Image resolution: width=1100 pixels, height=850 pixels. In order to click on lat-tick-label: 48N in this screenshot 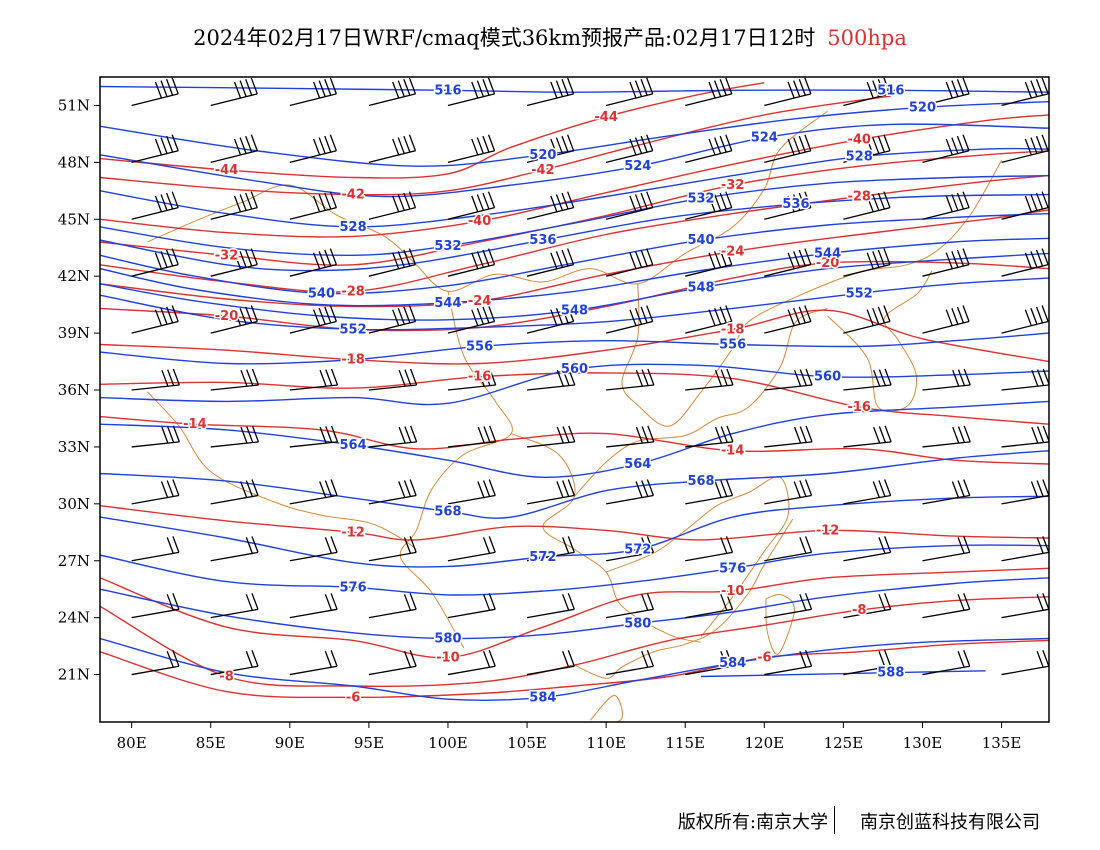, I will do `click(74, 162)`.